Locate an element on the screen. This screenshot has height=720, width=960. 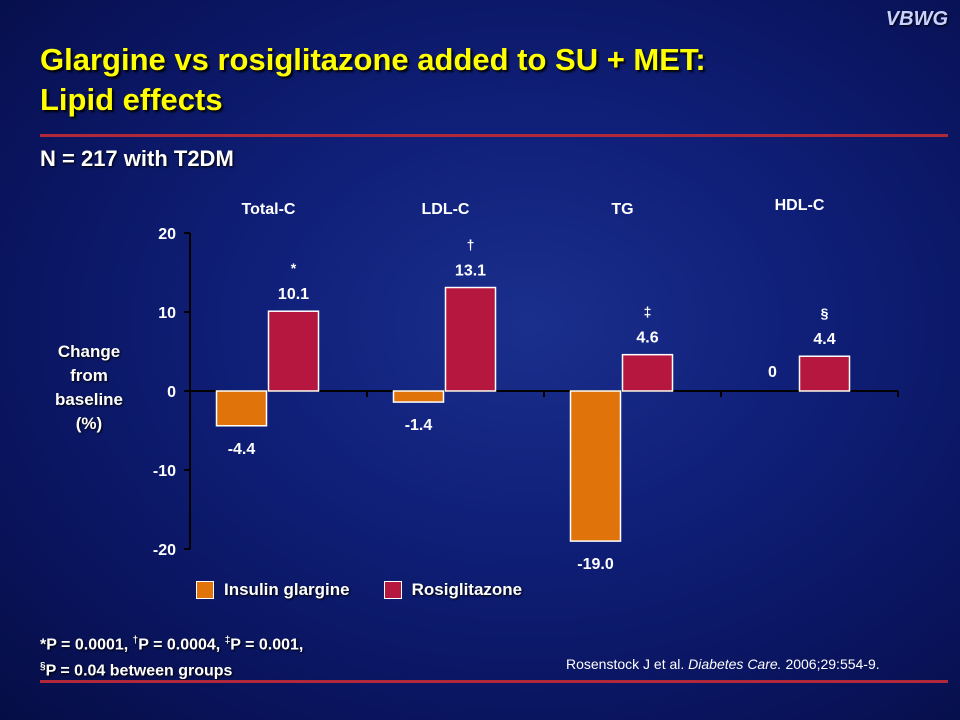
legend-swatch-glargine is located at coordinates (205, 590).